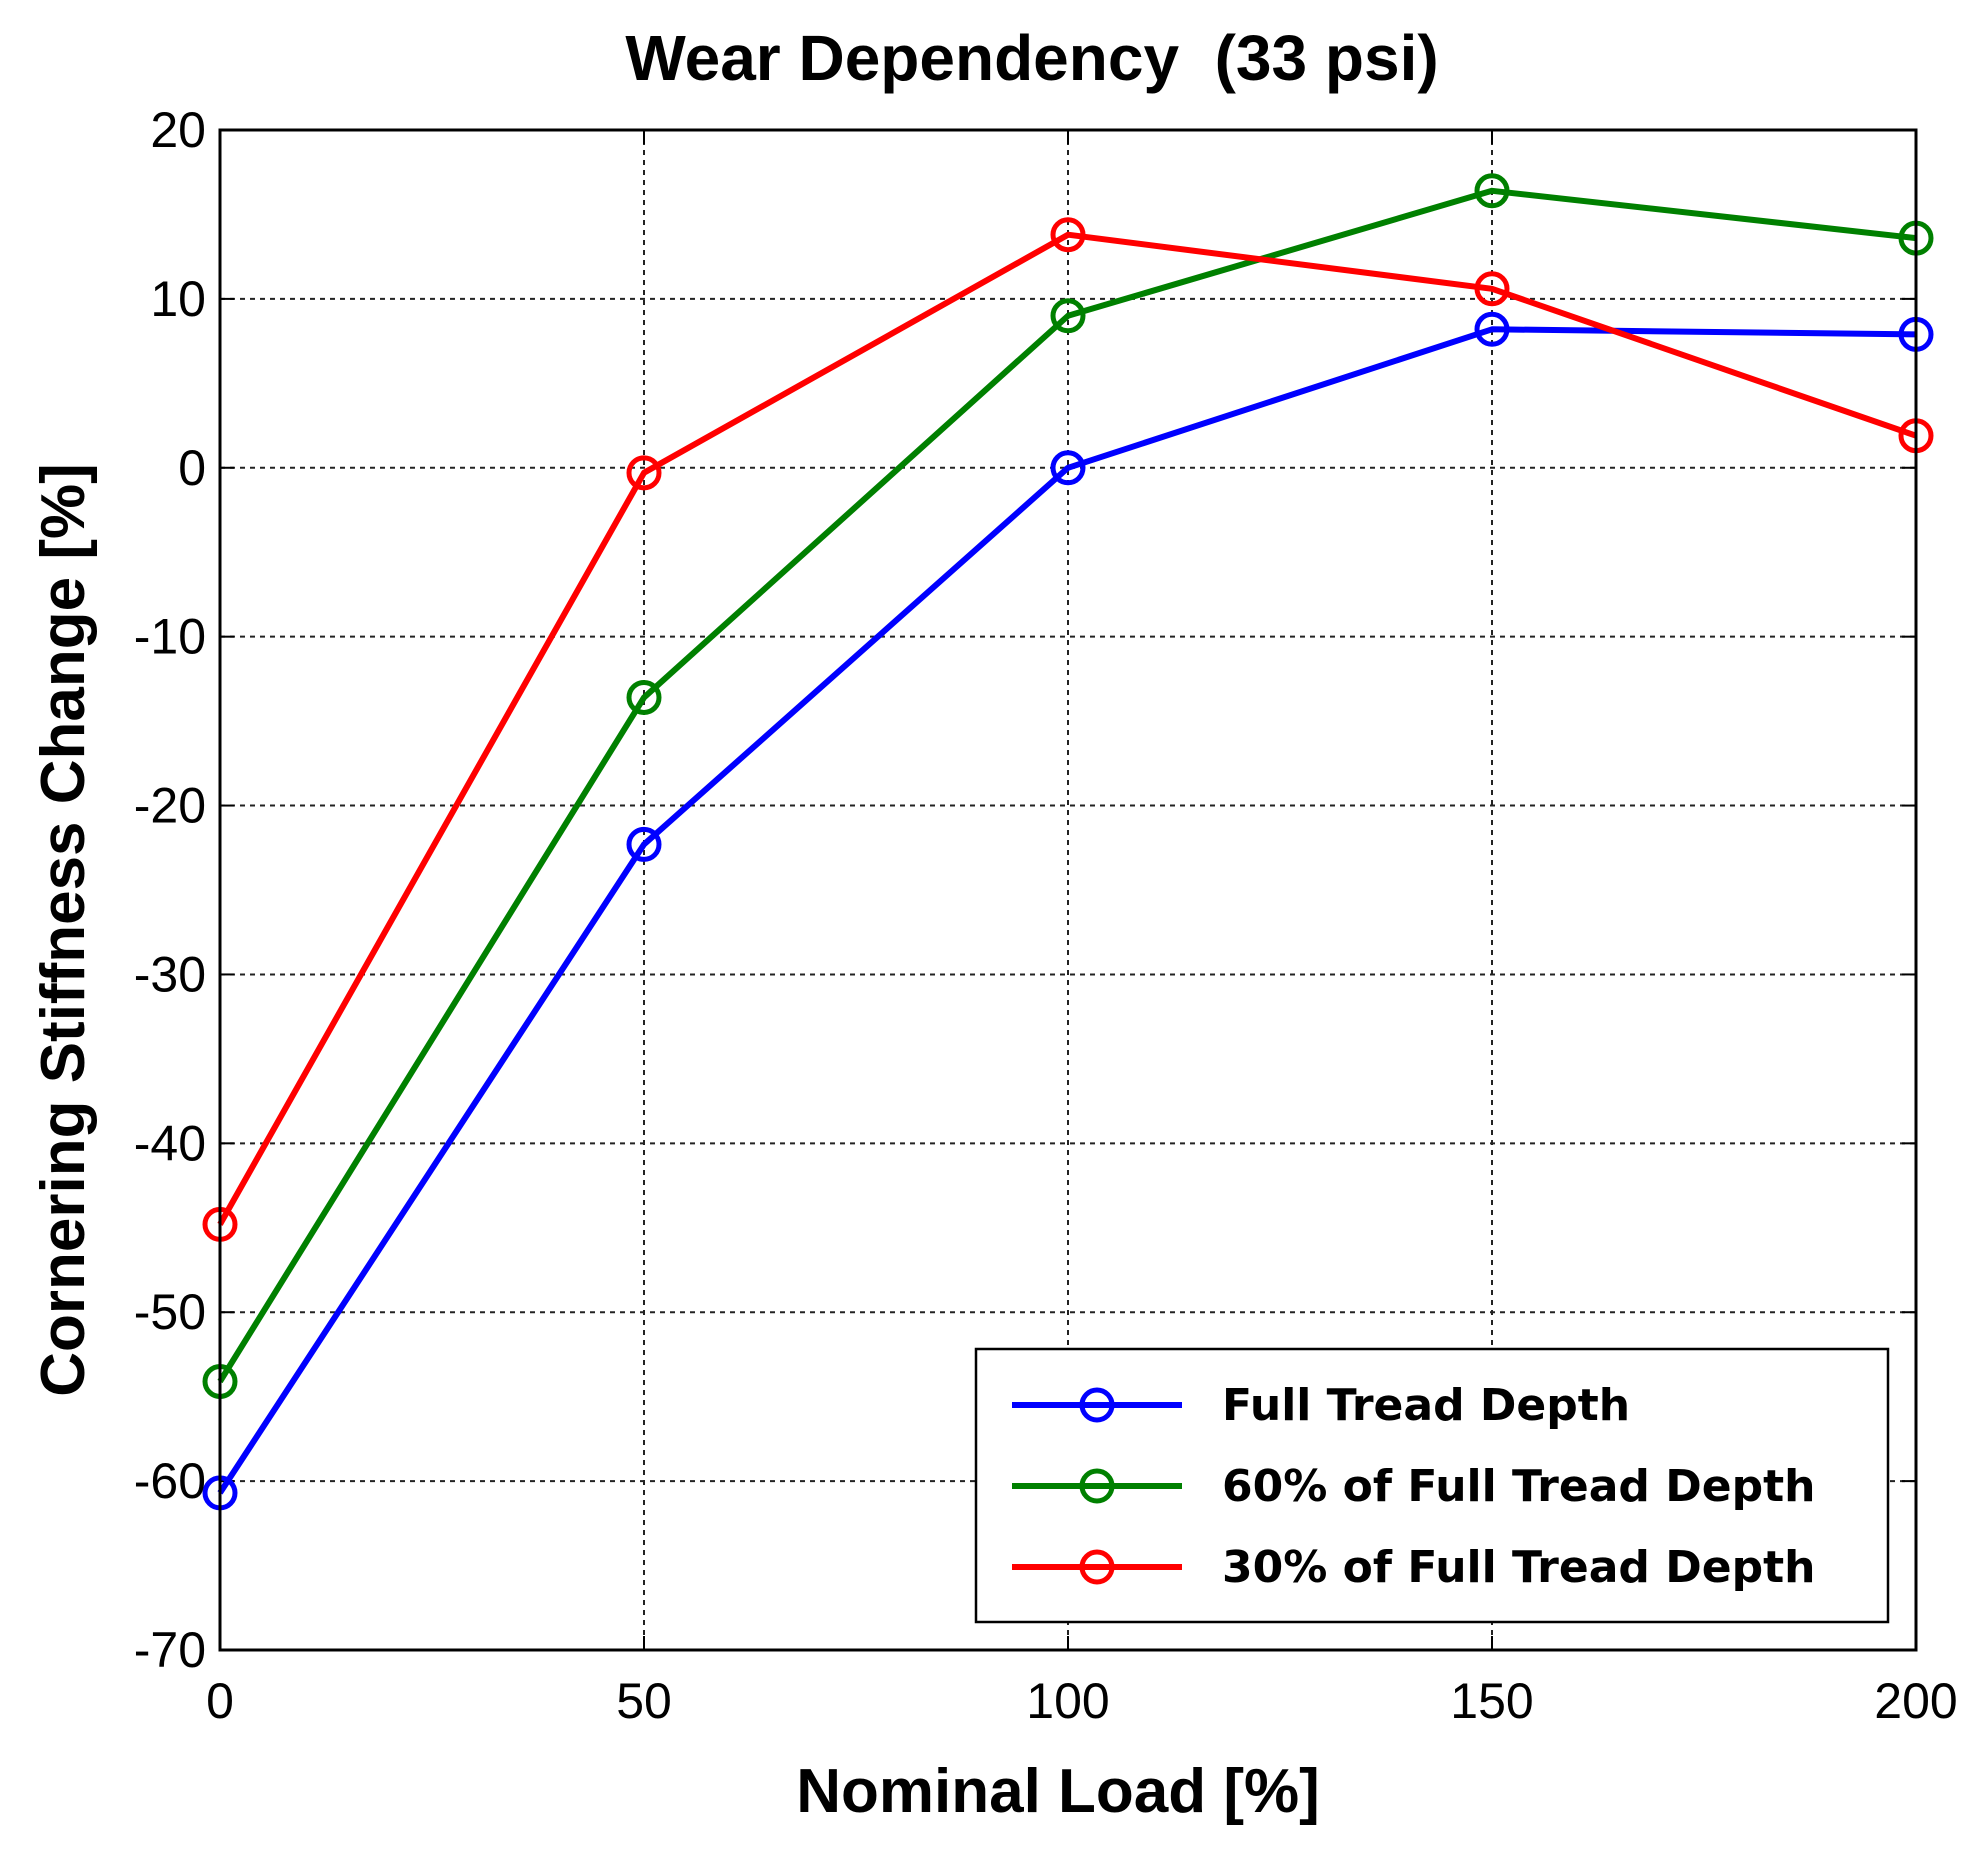 Image resolution: width=1984 pixels, height=1854 pixels. What do you see at coordinates (1915, 1701) in the screenshot?
I see `x-tick-label: 200` at bounding box center [1915, 1701].